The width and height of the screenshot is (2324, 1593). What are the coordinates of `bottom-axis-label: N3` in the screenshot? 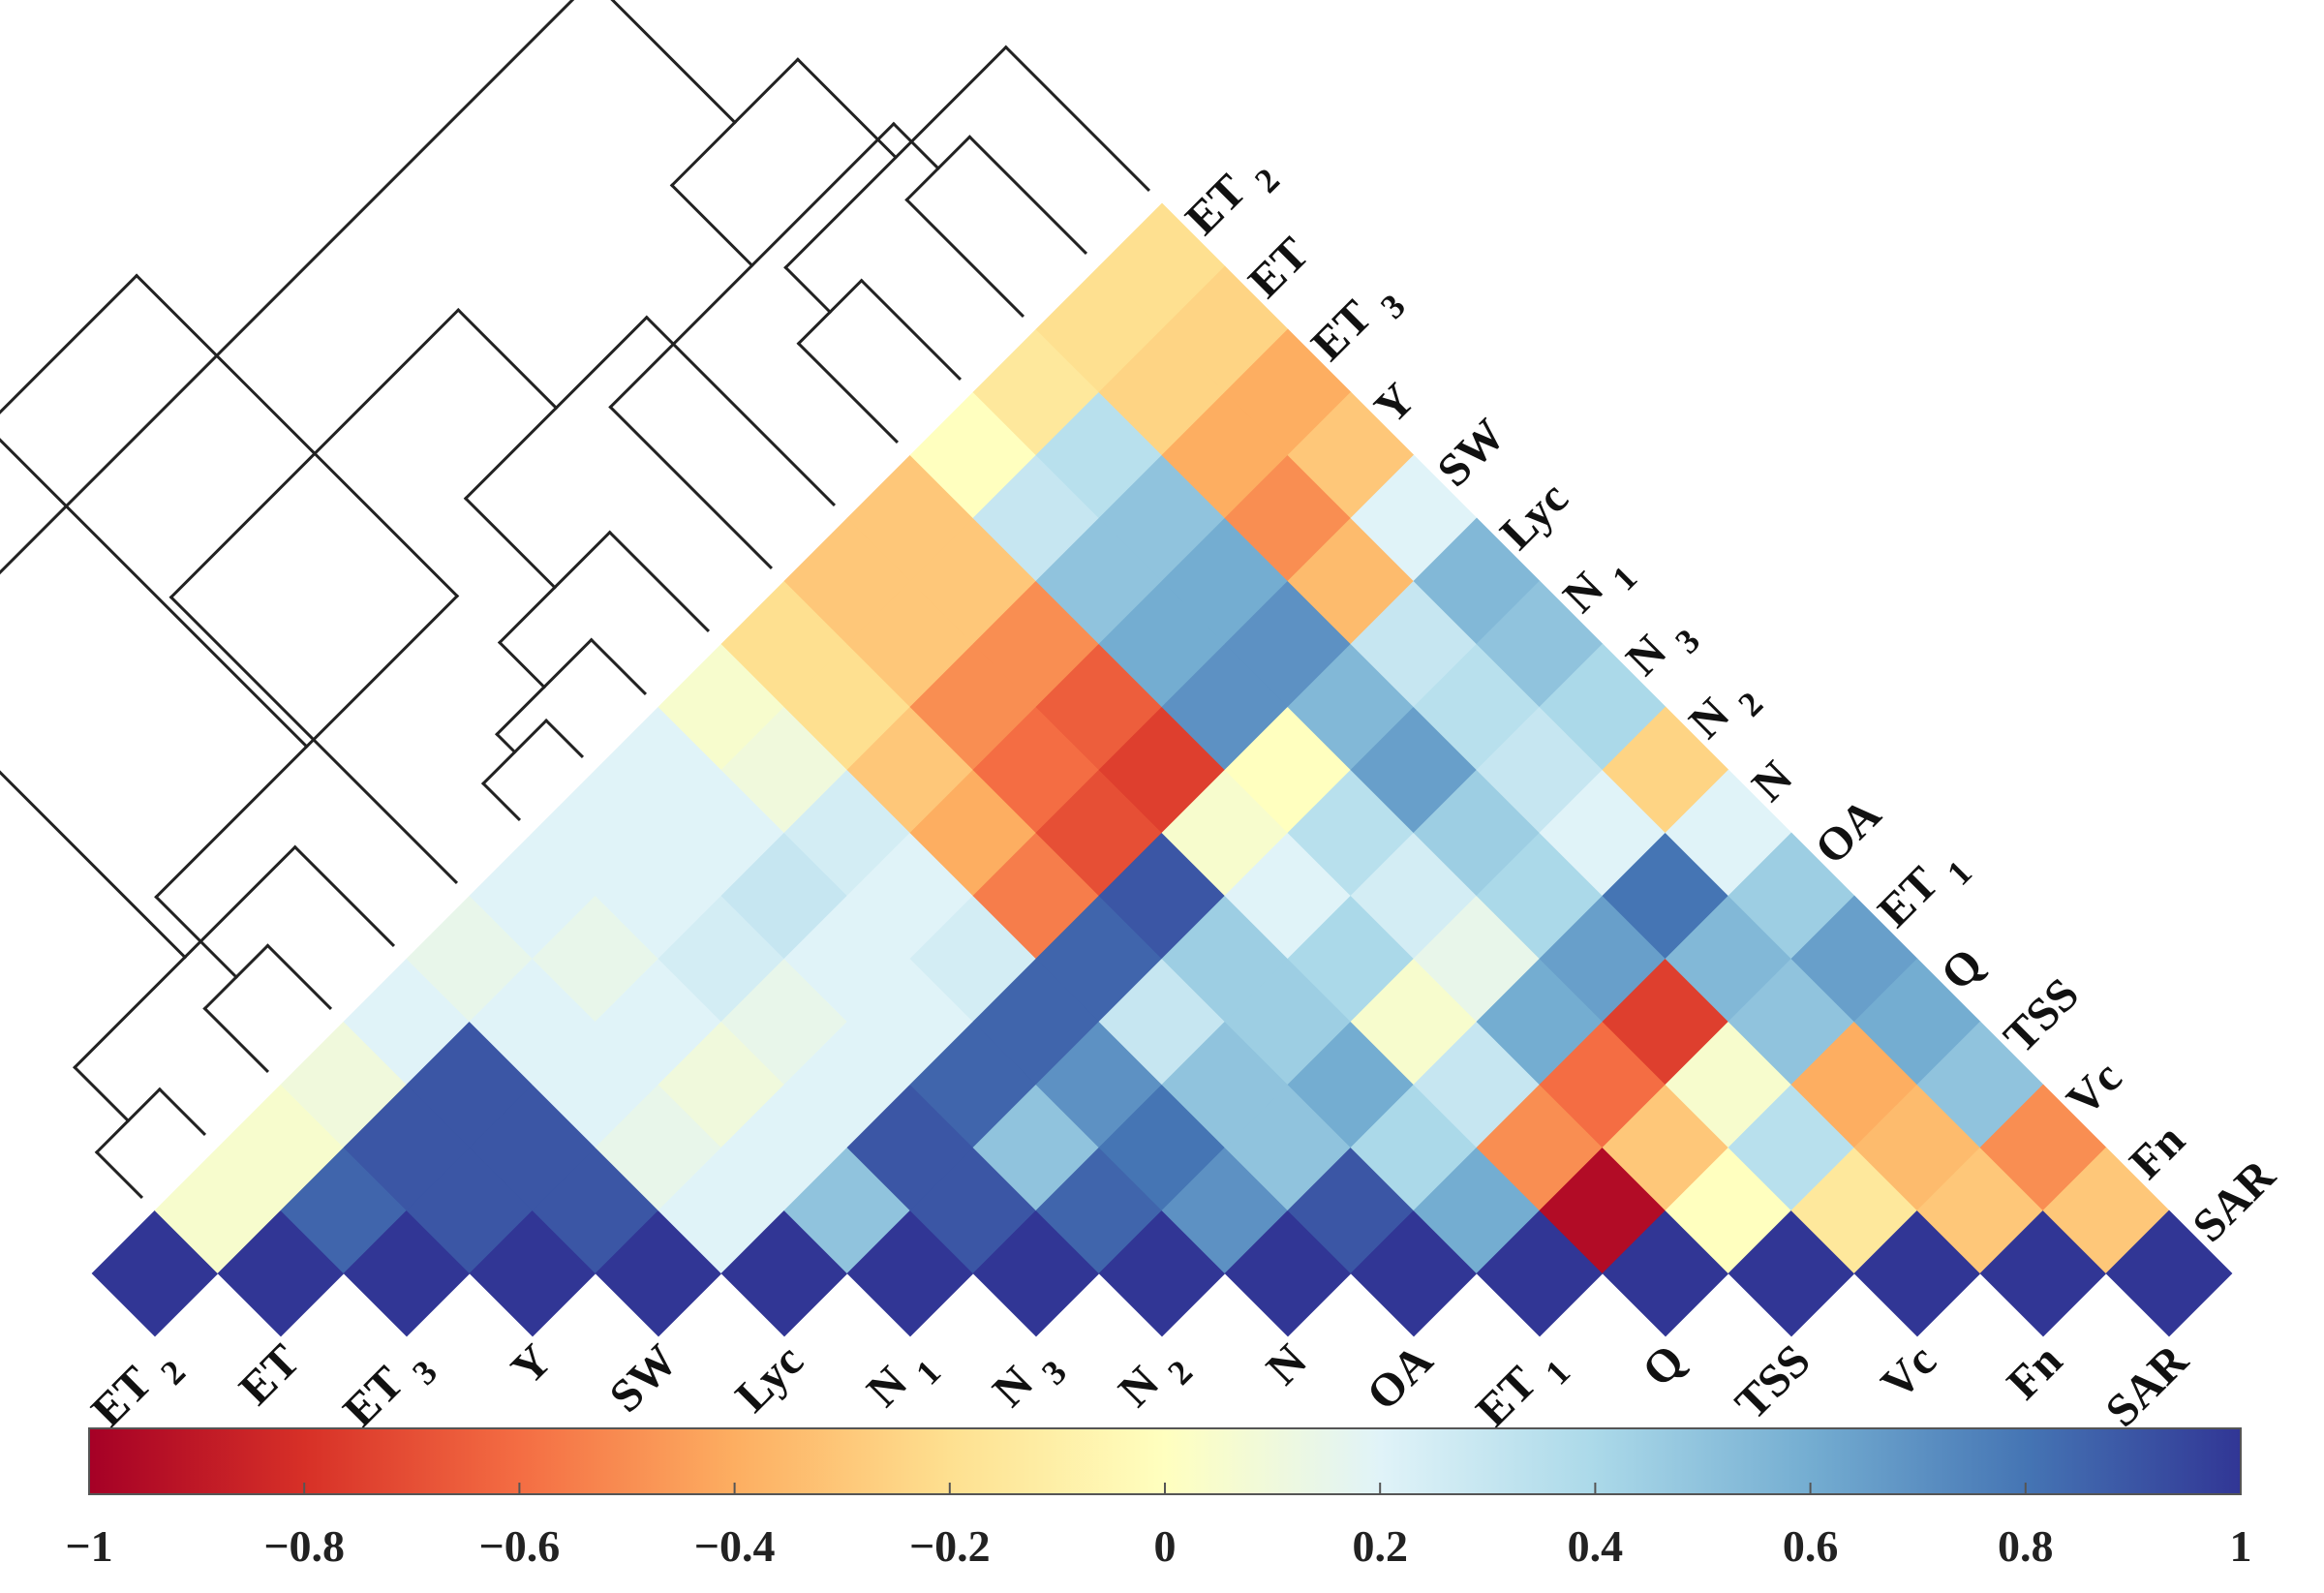 It's located at (1029, 1379).